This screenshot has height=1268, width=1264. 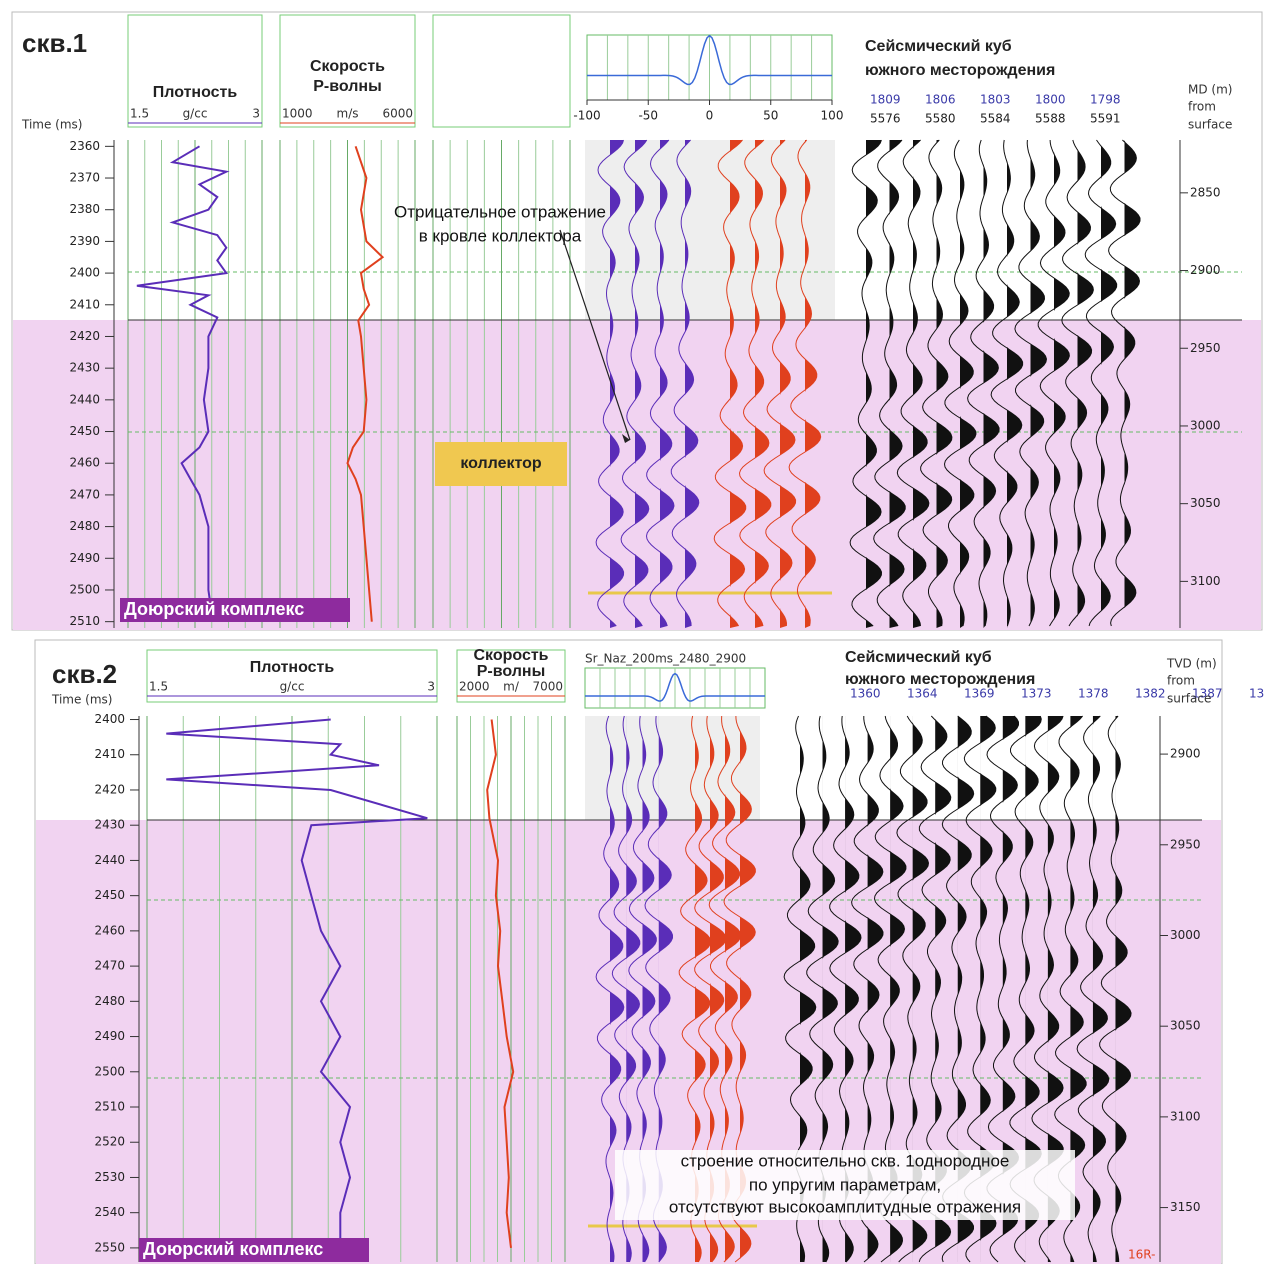 I want to click on time-tick-label: 2420, so click(x=84, y=336).